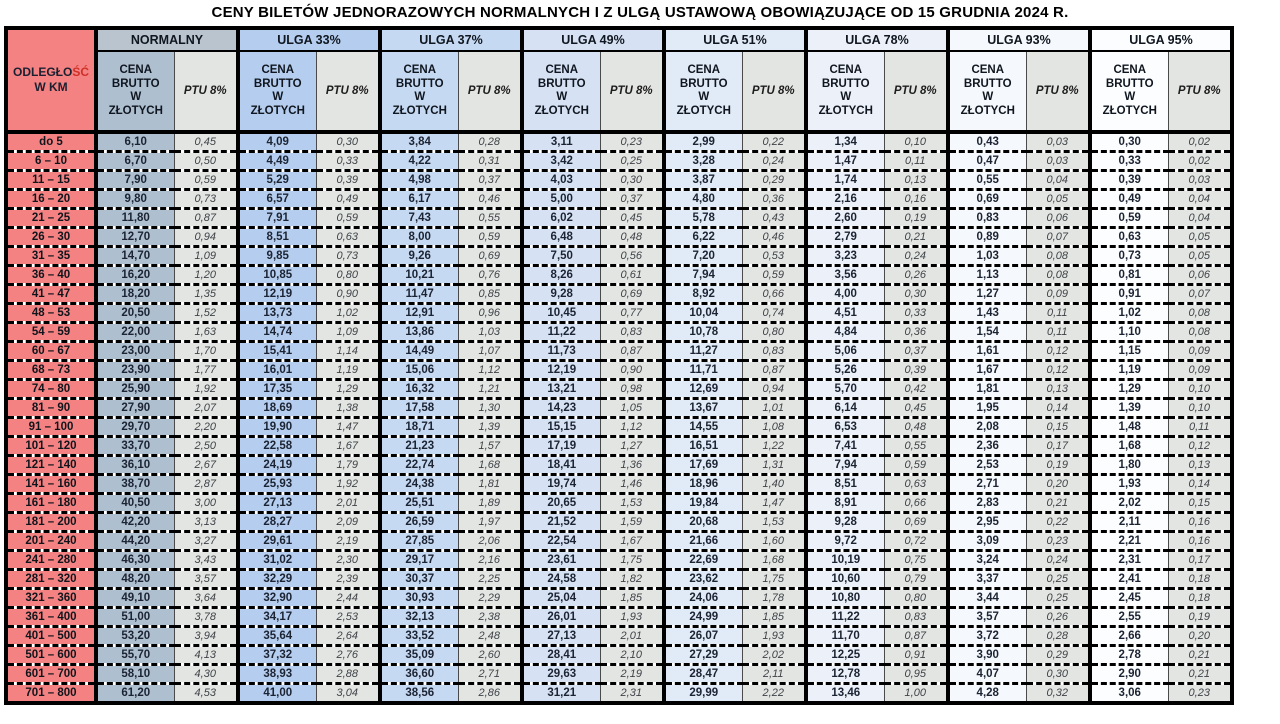 This screenshot has width=1280, height=724. I want to click on price-cell: 2,31, so click(1129, 560).